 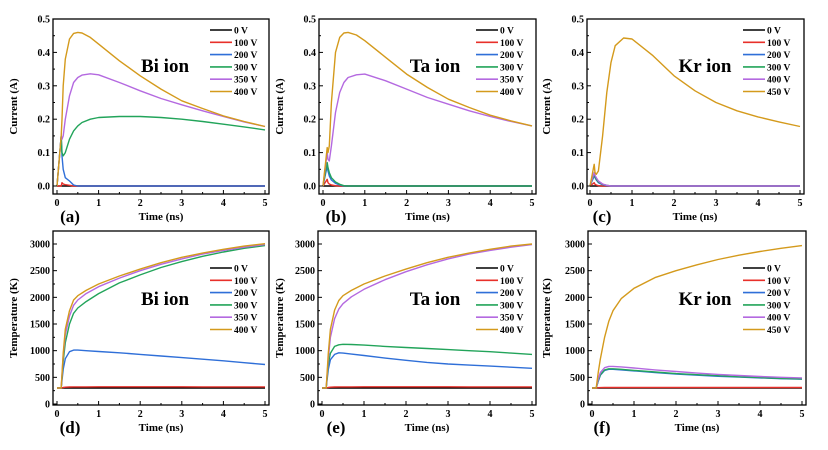 What do you see at coordinates (578, 187) in the screenshot?
I see `y-tick-label: 0.0` at bounding box center [578, 187].